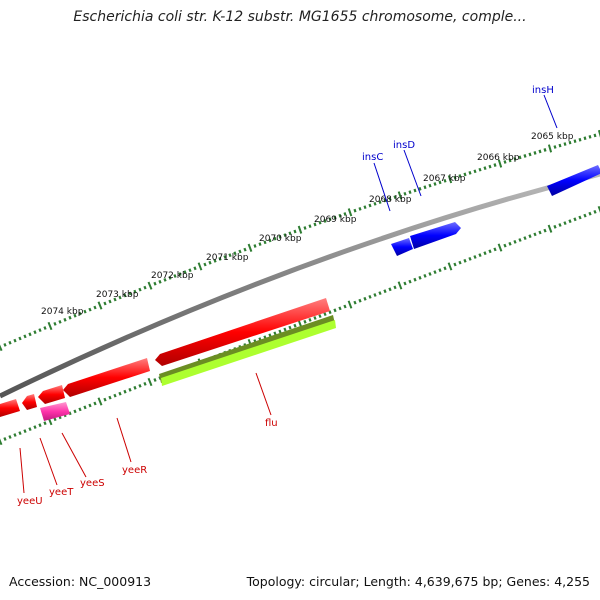 The width and height of the screenshot is (600, 600). I want to click on gene-yeeU-feature, so click(10, 408).